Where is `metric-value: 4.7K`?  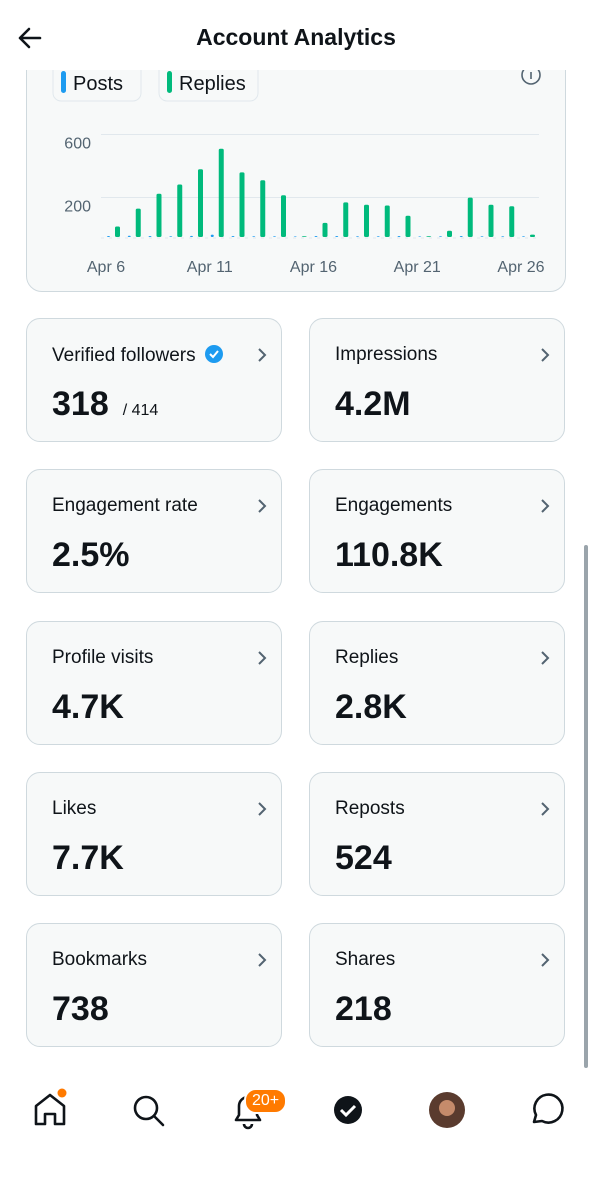 metric-value: 4.7K is located at coordinates (88, 706).